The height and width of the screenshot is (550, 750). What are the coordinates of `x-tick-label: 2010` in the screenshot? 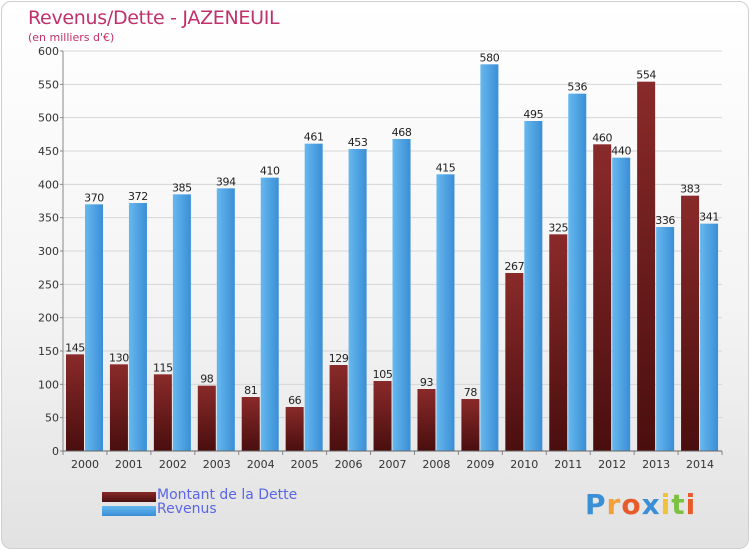 It's located at (524, 464).